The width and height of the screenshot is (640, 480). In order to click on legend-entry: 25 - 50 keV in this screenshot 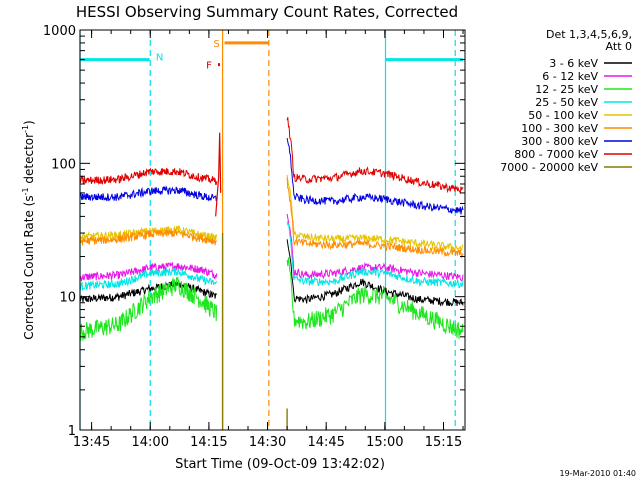, I will do `click(566, 102)`.